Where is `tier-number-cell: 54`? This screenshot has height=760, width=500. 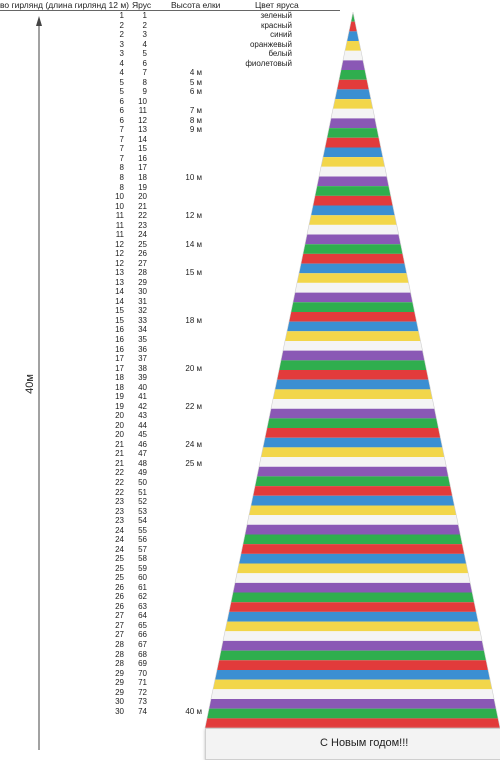 tier-number-cell: 54 is located at coordinates (142, 521).